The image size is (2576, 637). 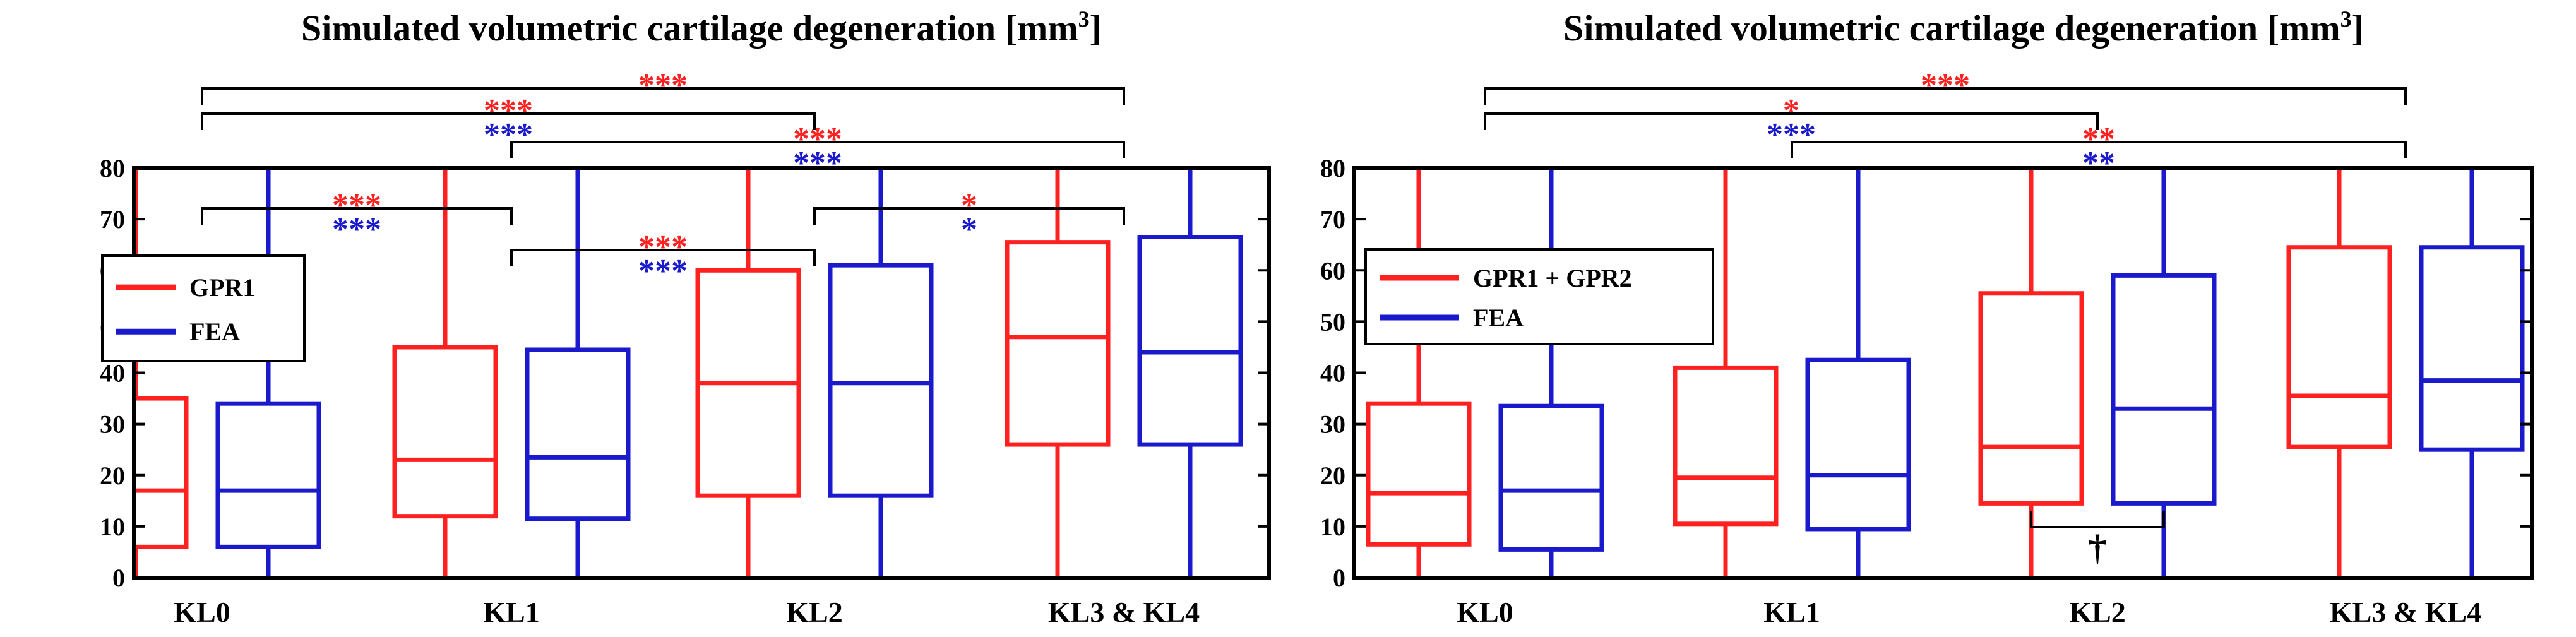 I want to click on dagger-symbol: †, so click(x=2098, y=547).